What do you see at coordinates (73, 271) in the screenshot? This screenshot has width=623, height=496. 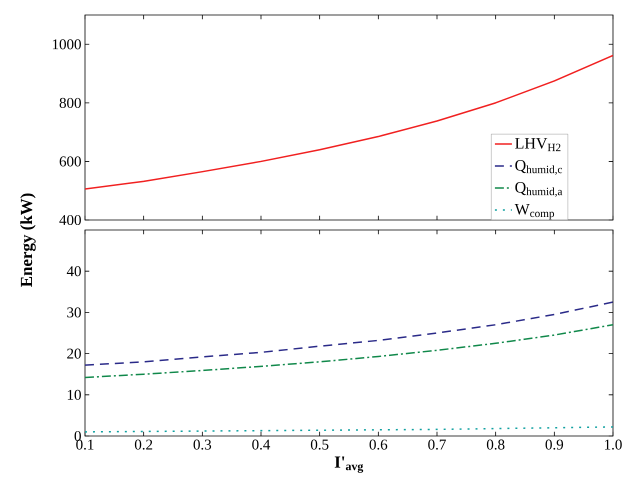 I see `y-tick-label: 40` at bounding box center [73, 271].